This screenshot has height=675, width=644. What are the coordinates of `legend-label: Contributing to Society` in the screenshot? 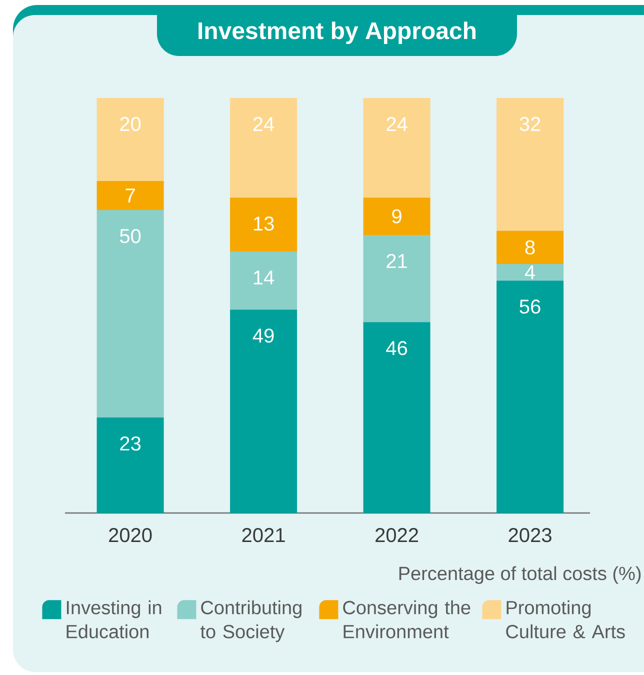 It's located at (251, 621).